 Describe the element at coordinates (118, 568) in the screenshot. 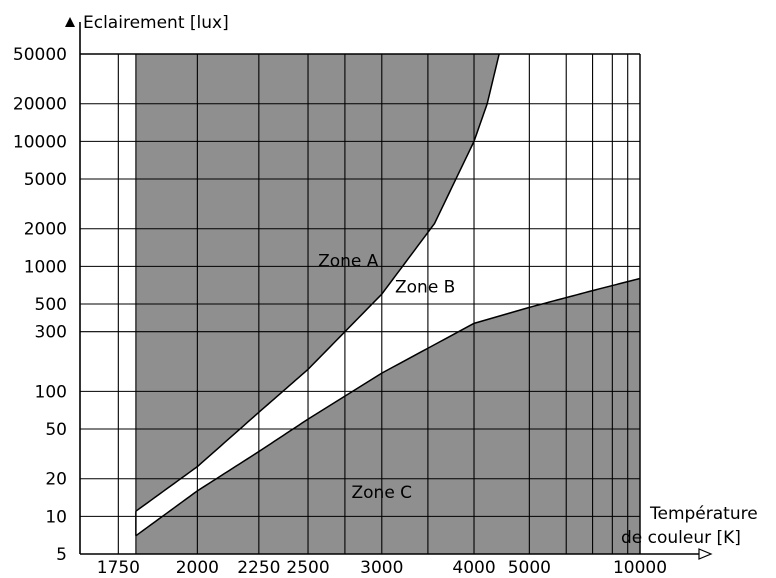

I see `x-tick-label: 1750` at that location.